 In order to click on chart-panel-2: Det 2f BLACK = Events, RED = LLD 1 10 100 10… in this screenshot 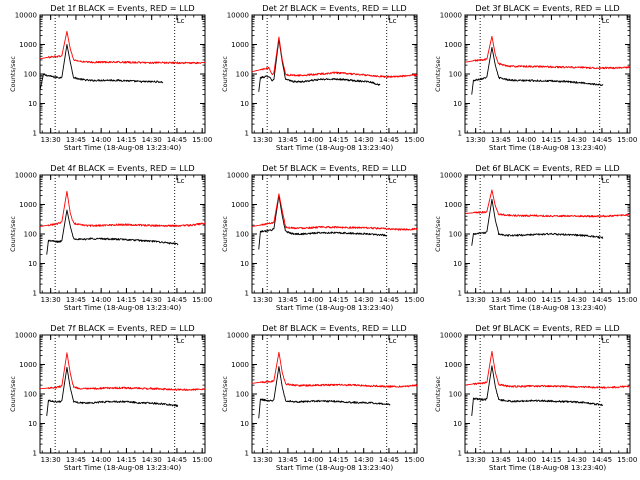, I will do `click(322, 77)`.